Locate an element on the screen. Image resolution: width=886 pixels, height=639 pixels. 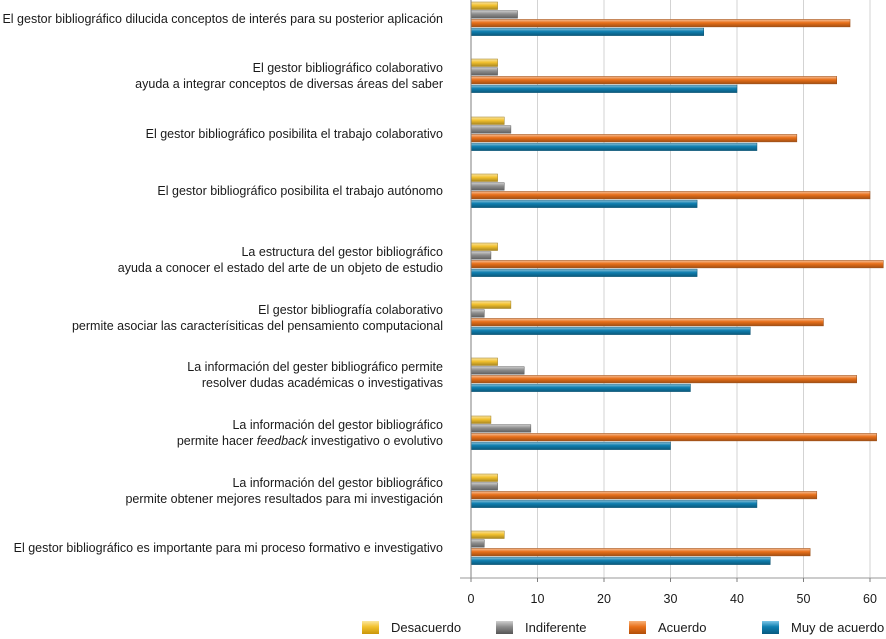
legend-swatch-desacuerdo is located at coordinates (370, 627).